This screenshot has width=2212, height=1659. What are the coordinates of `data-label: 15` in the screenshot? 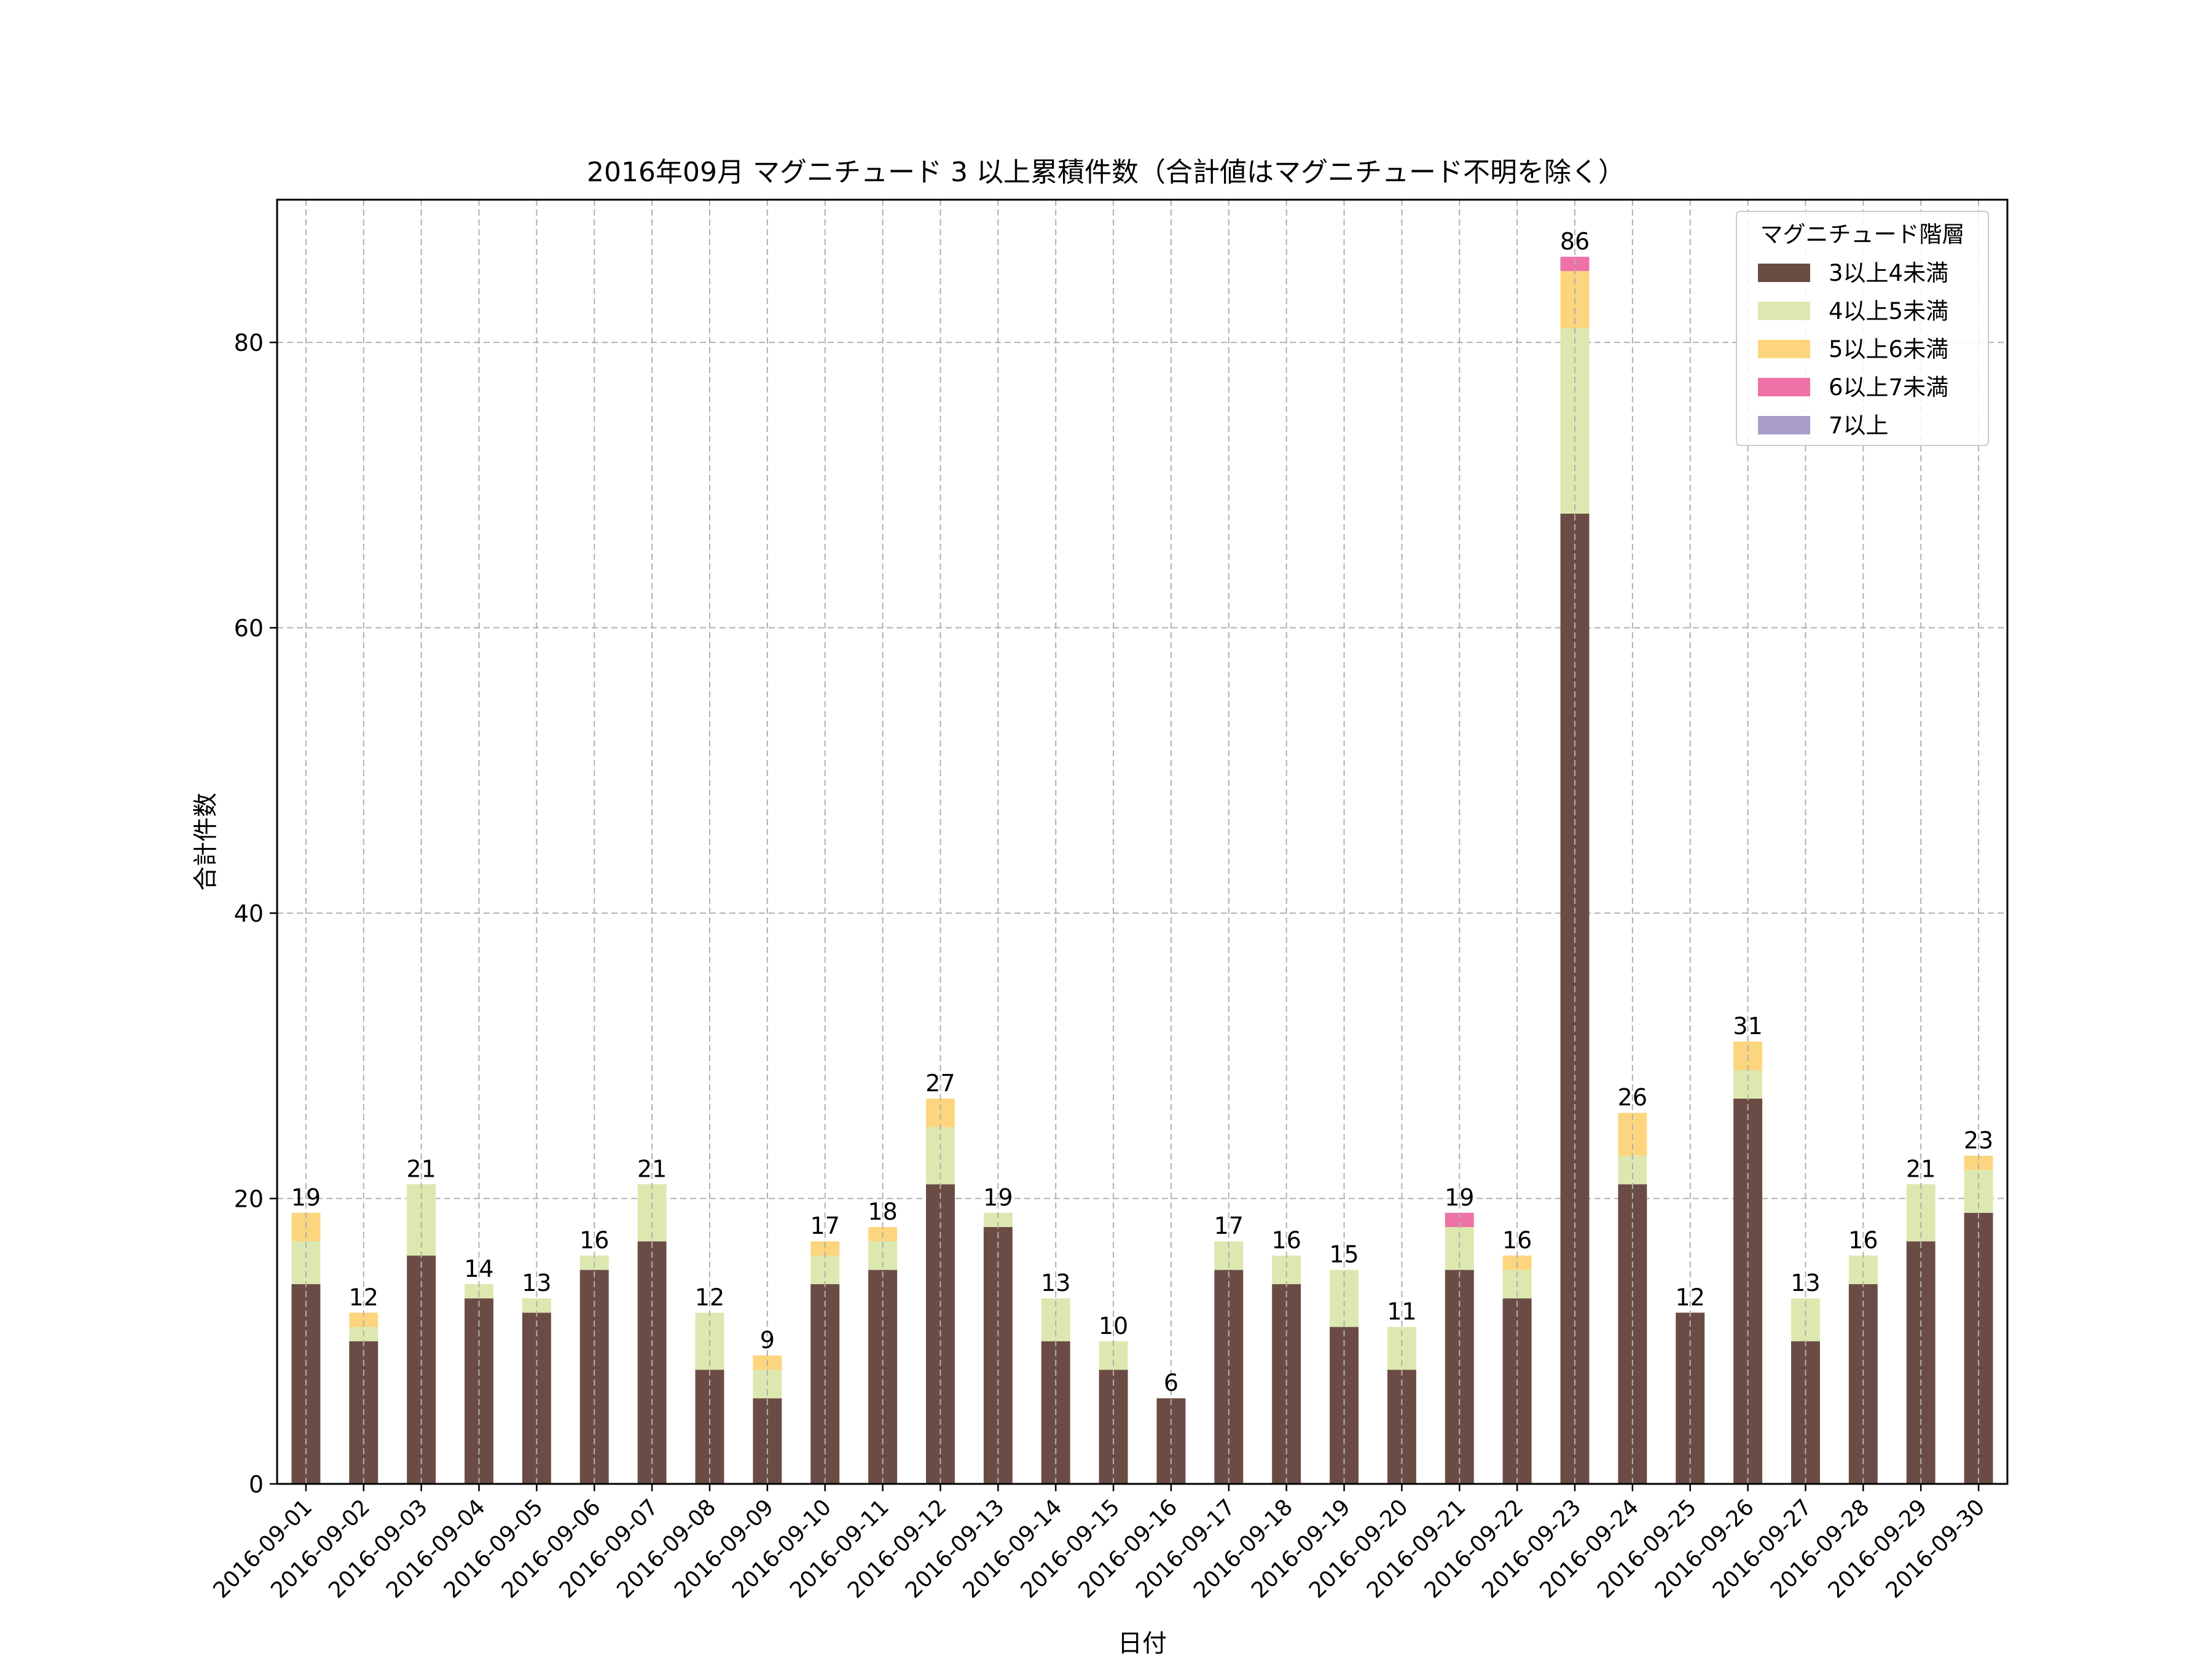 It's located at (1344, 1254).